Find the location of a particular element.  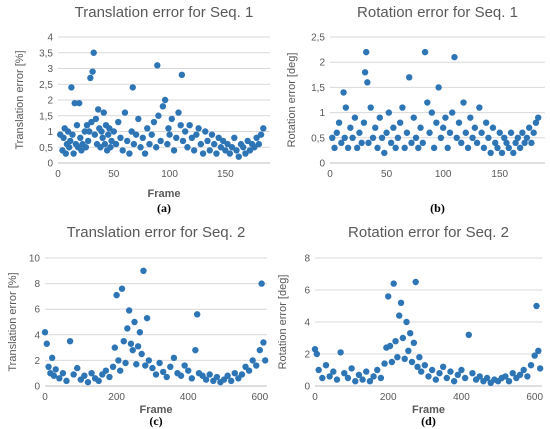

chart-d-x-tick-label: 0 is located at coordinates (315, 397).